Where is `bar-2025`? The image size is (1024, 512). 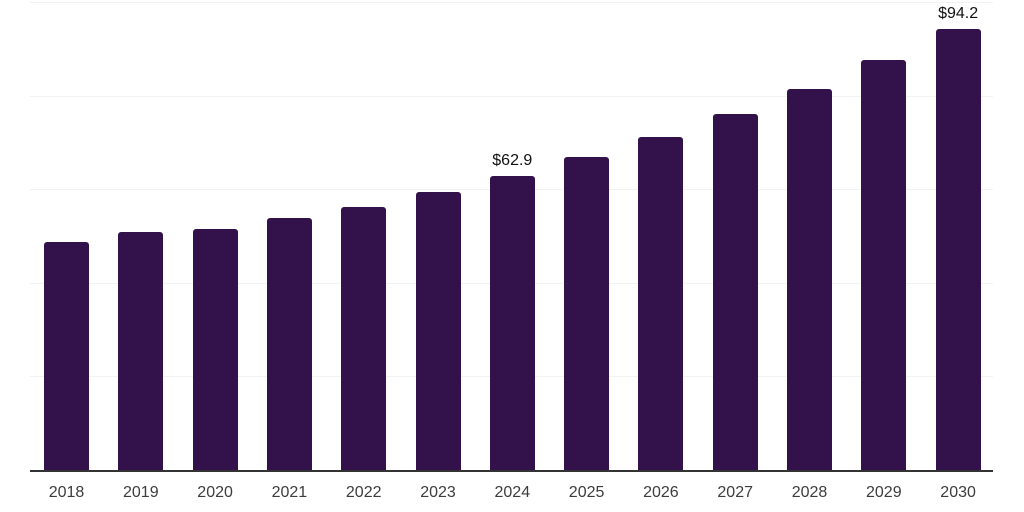 bar-2025 is located at coordinates (587, 313).